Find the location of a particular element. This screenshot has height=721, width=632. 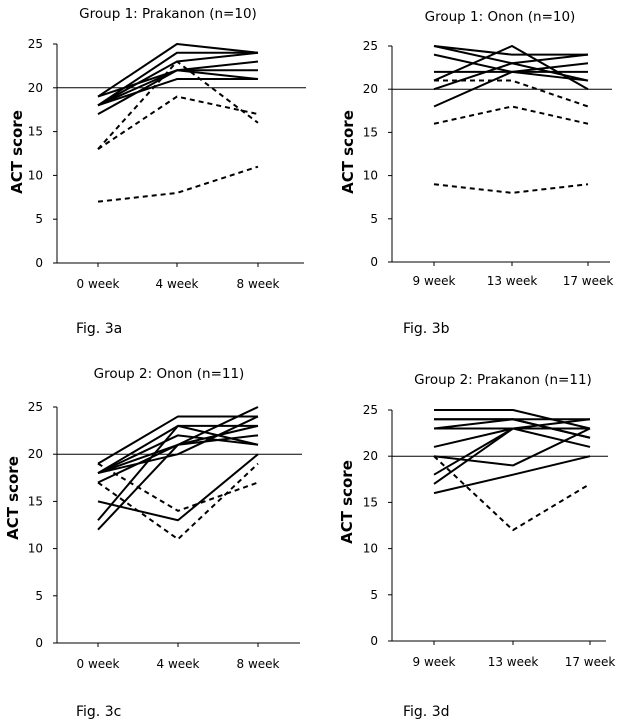

figure-caption: Fig. 3c is located at coordinates (98, 712).